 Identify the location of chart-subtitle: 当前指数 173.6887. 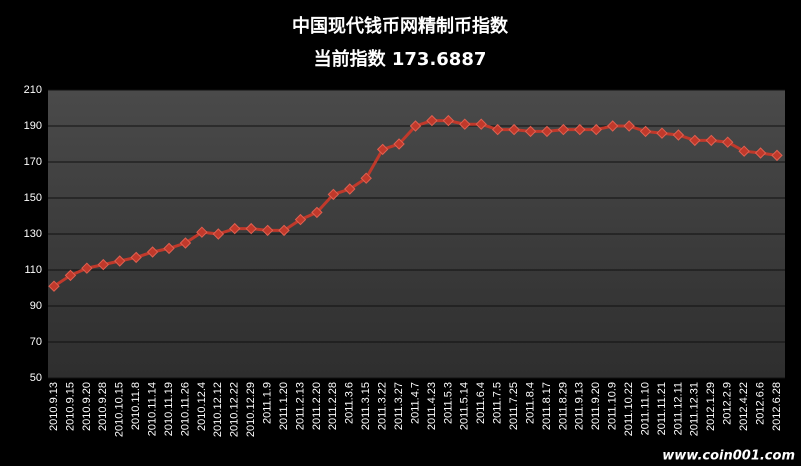
(400, 59).